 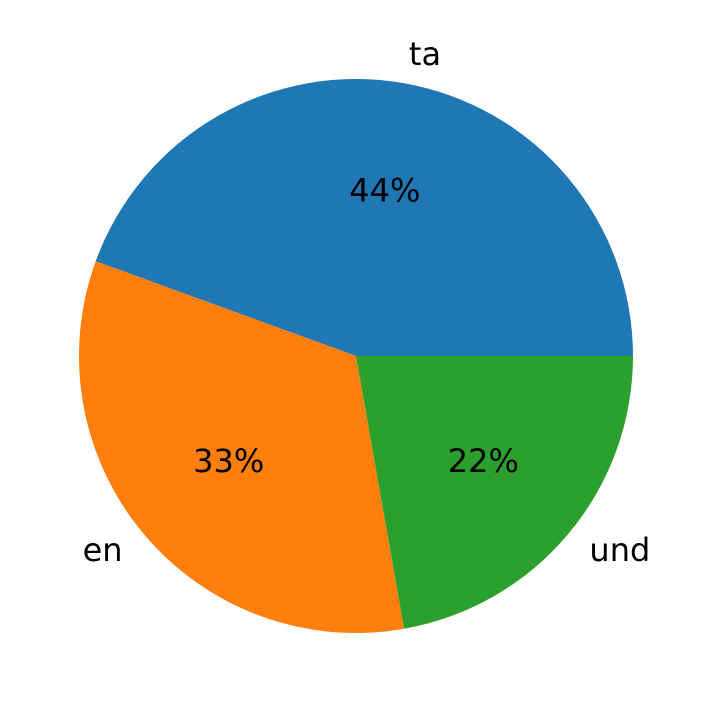 I want to click on percent-label: 33%, so click(x=228, y=461).